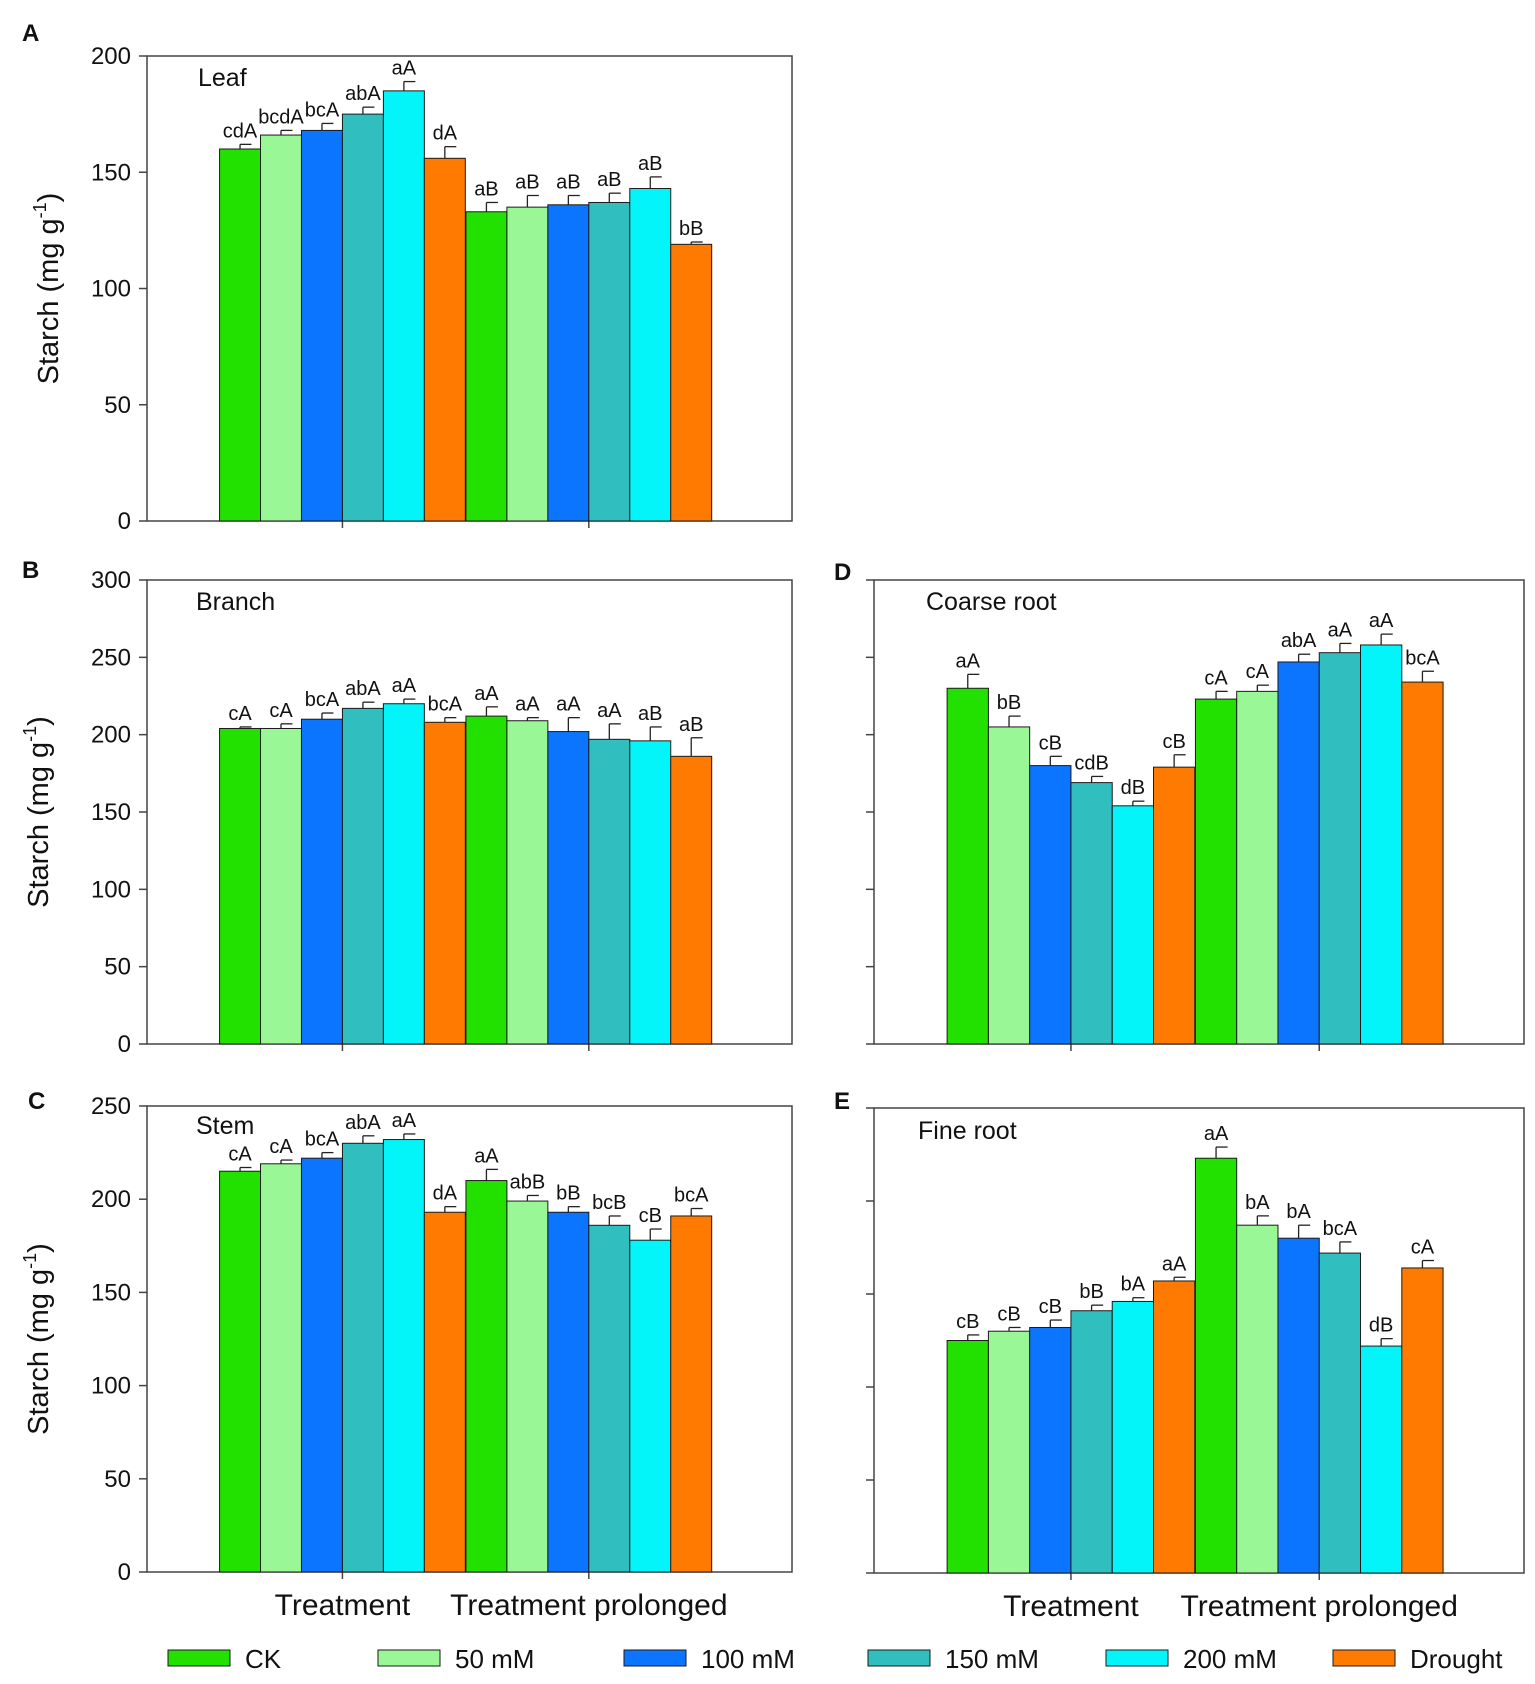 Image resolution: width=1535 pixels, height=1684 pixels. What do you see at coordinates (117, 405) in the screenshot?
I see `y-tick-label: 50` at bounding box center [117, 405].